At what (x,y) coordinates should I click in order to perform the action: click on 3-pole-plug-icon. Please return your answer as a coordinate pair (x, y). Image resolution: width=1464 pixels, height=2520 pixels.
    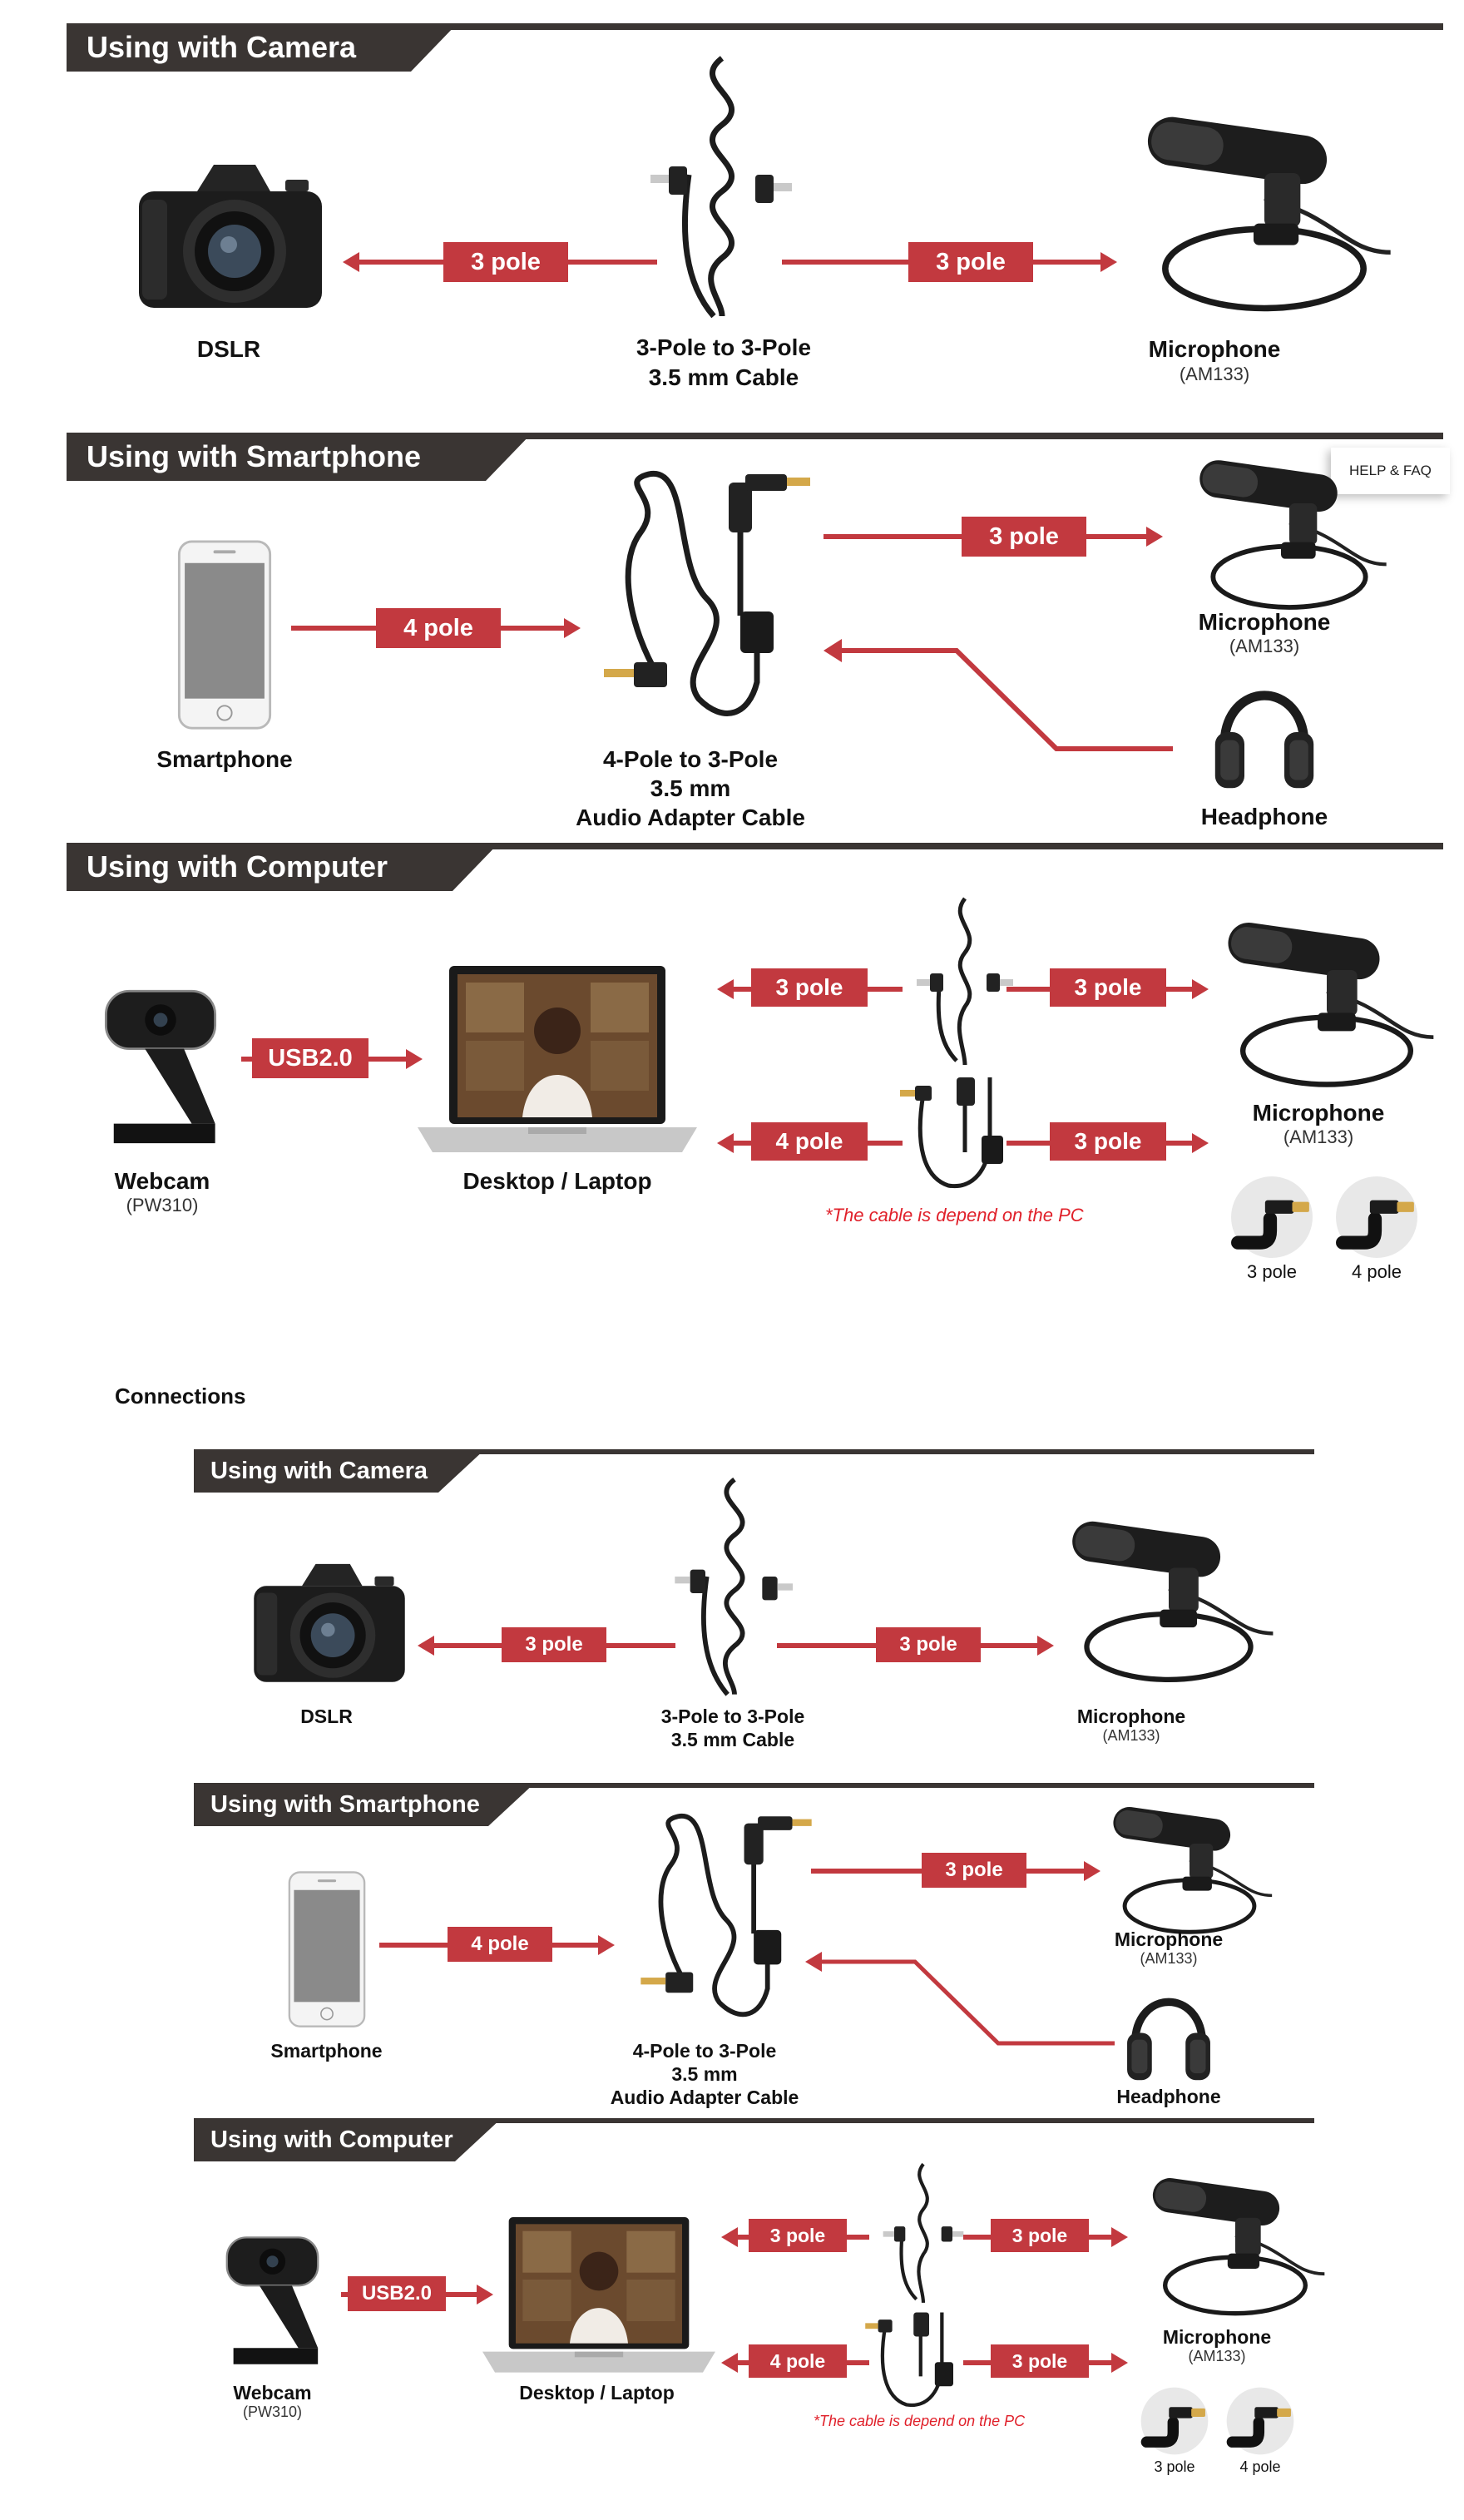
    Looking at the image, I should click on (1174, 2421).